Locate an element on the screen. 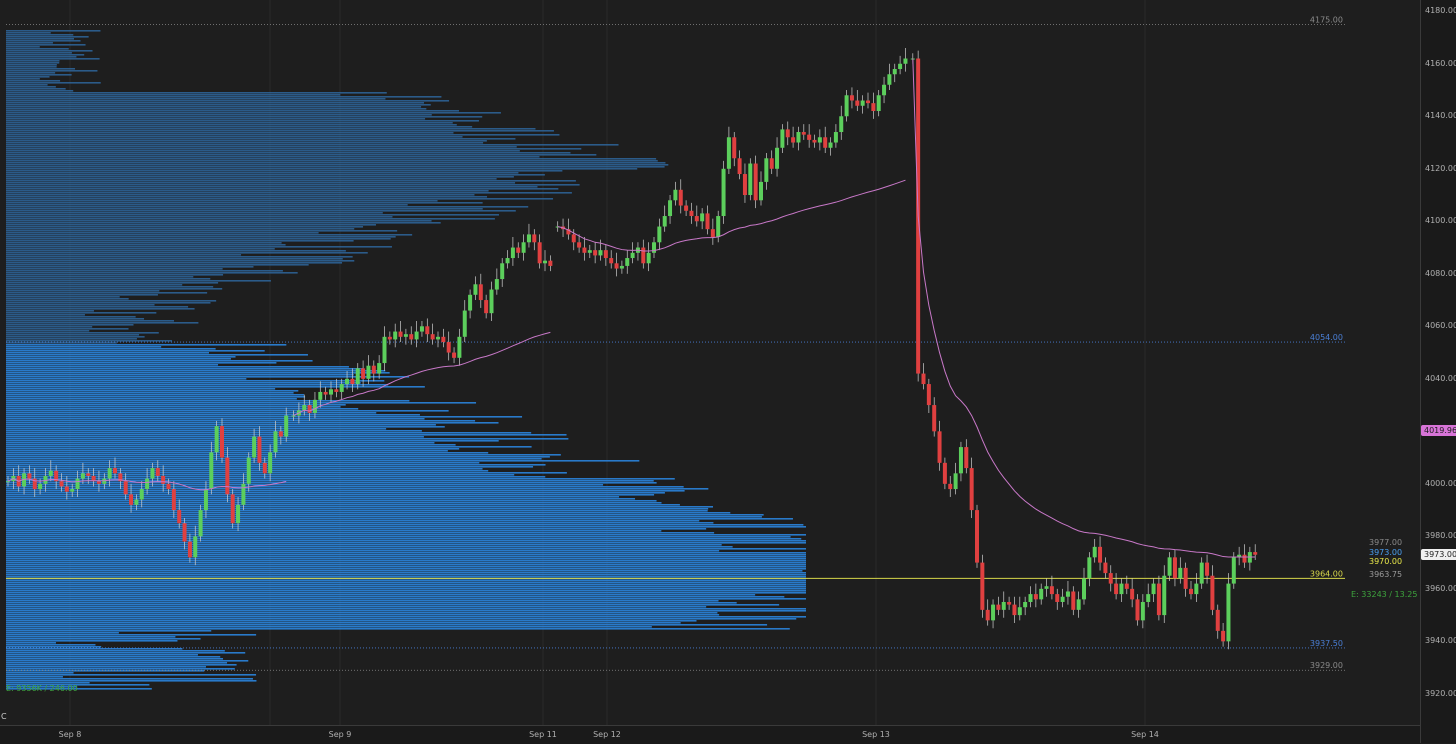 The width and height of the screenshot is (1456, 744). price-level-label: 3929.00 is located at coordinates (1326, 665).